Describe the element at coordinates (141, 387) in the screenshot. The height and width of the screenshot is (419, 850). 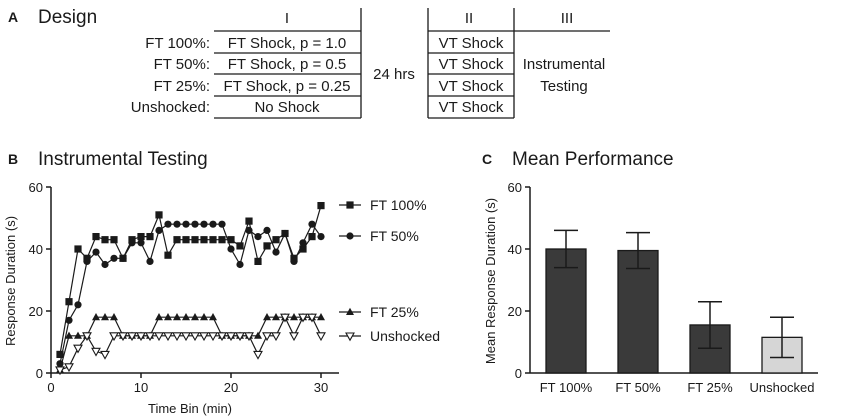
I see `x-tick-label: 10` at that location.